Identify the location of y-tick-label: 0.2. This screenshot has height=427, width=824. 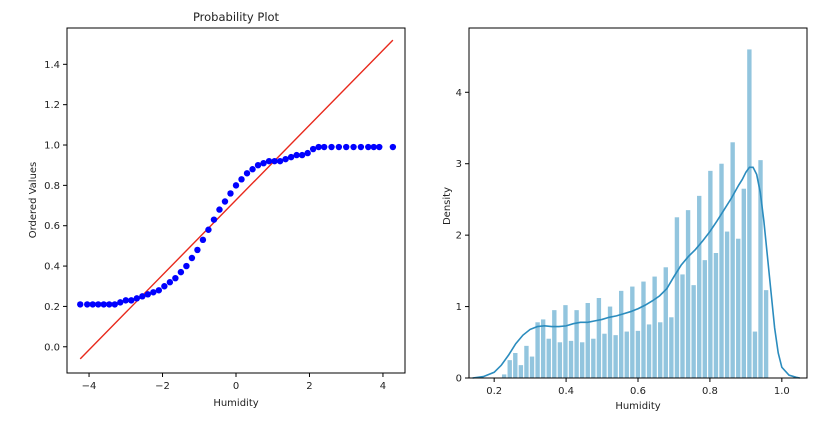
(52, 307).